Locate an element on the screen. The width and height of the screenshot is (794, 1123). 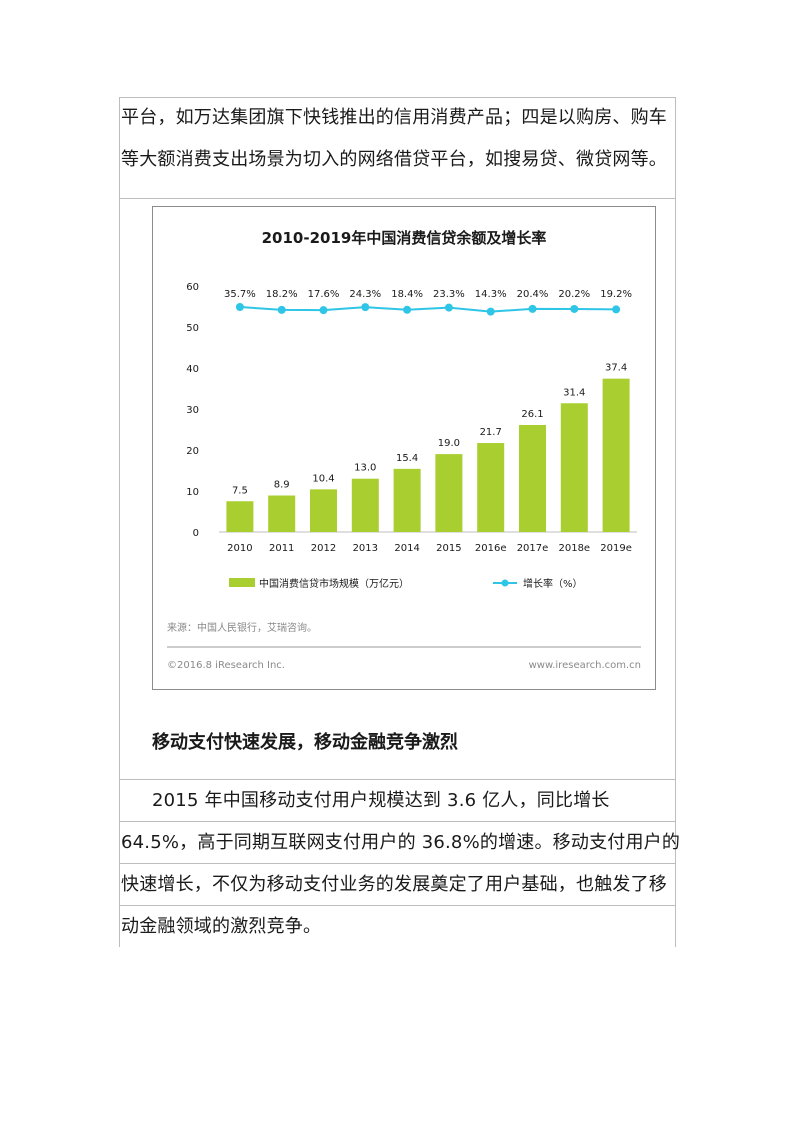
growth-value-label: 18.4% is located at coordinates (407, 294).